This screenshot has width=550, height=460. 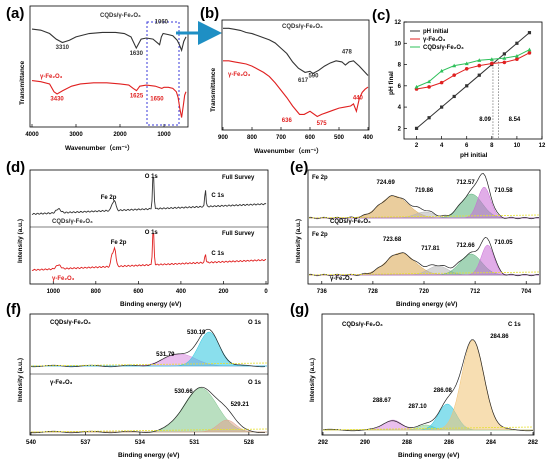 What do you see at coordinates (194, 443) in the screenshot?
I see `chart-f-xtick-3: 531` at bounding box center [194, 443].